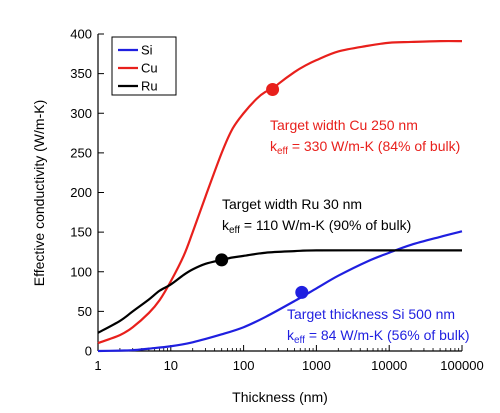  Describe the element at coordinates (244, 365) in the screenshot. I see `x-tick-label: 100` at that location.